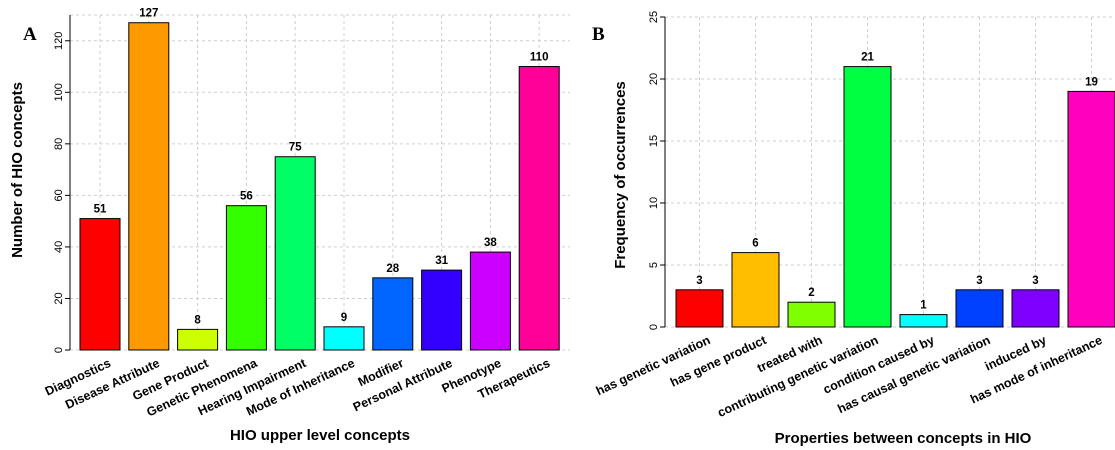 The width and height of the screenshot is (1115, 450). Describe the element at coordinates (197, 320) in the screenshot. I see `bar-value-label: 8` at that location.